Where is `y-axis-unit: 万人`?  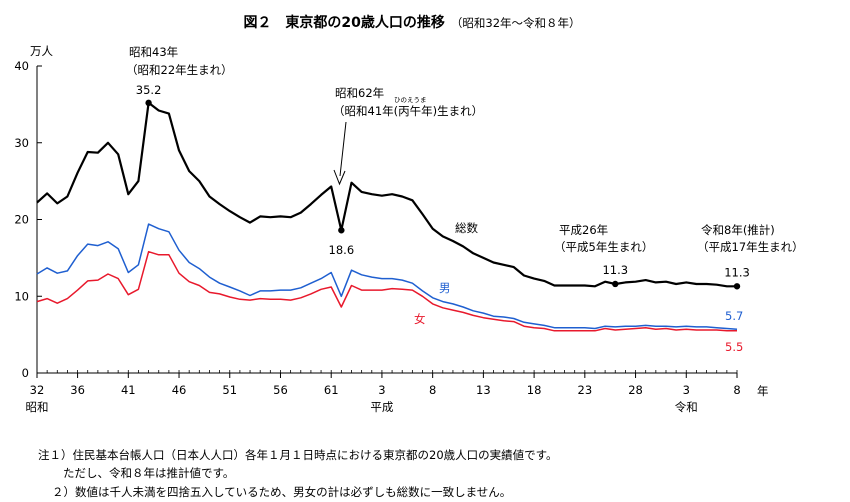
y-axis-unit: 万人 is located at coordinates (41, 51).